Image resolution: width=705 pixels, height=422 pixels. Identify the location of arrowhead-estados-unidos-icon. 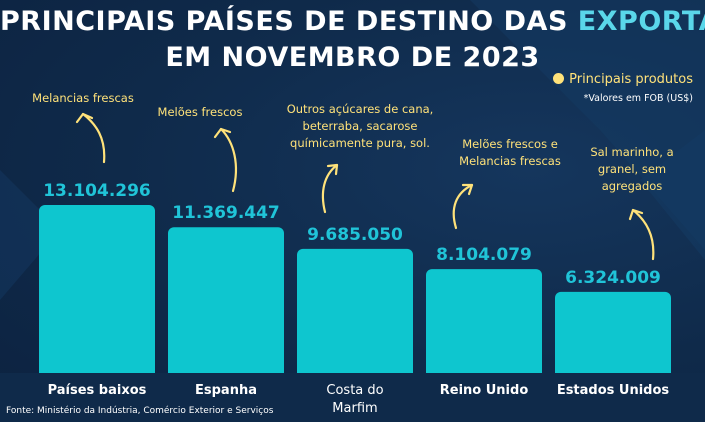
(636, 214).